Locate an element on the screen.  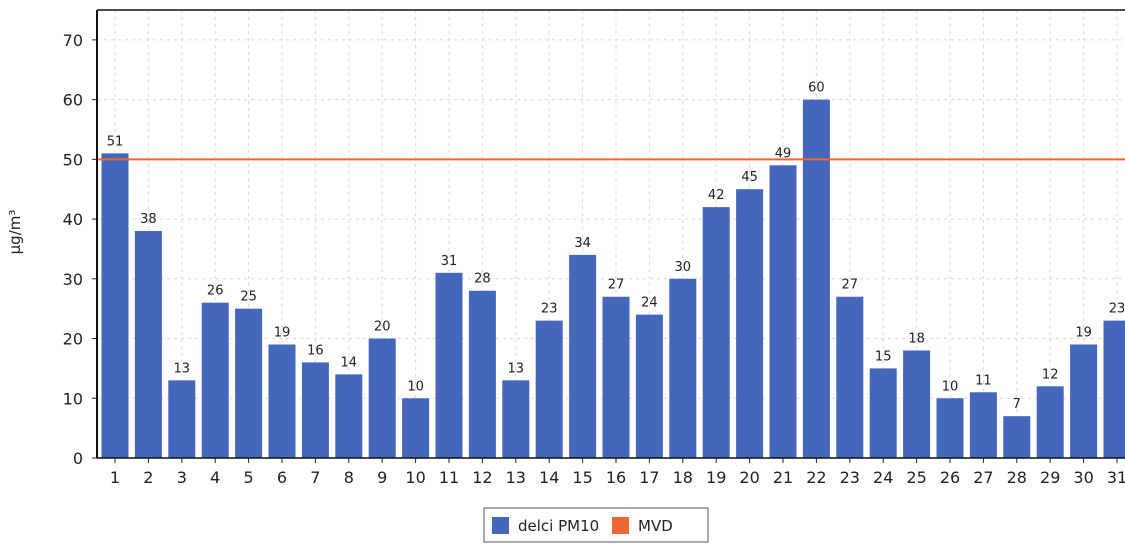
data-label-15: 34 is located at coordinates (582, 243).